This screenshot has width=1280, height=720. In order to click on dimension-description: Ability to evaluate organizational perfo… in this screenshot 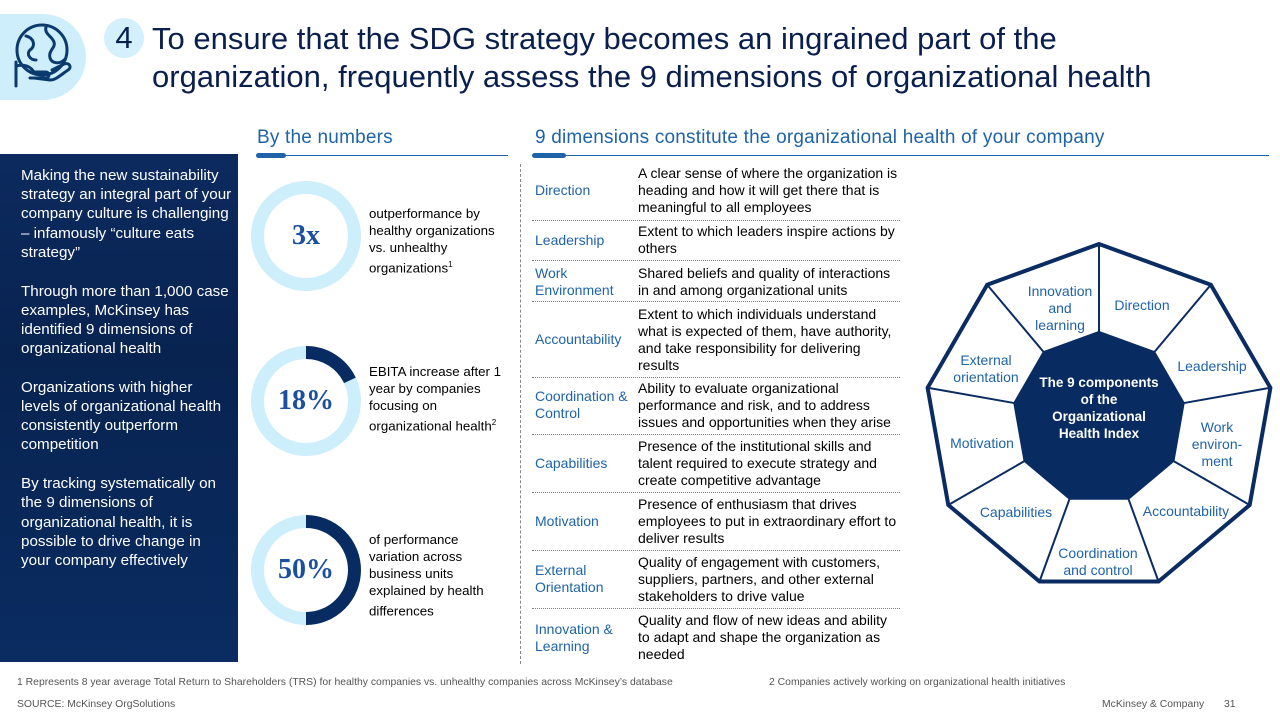, I will do `click(764, 405)`.